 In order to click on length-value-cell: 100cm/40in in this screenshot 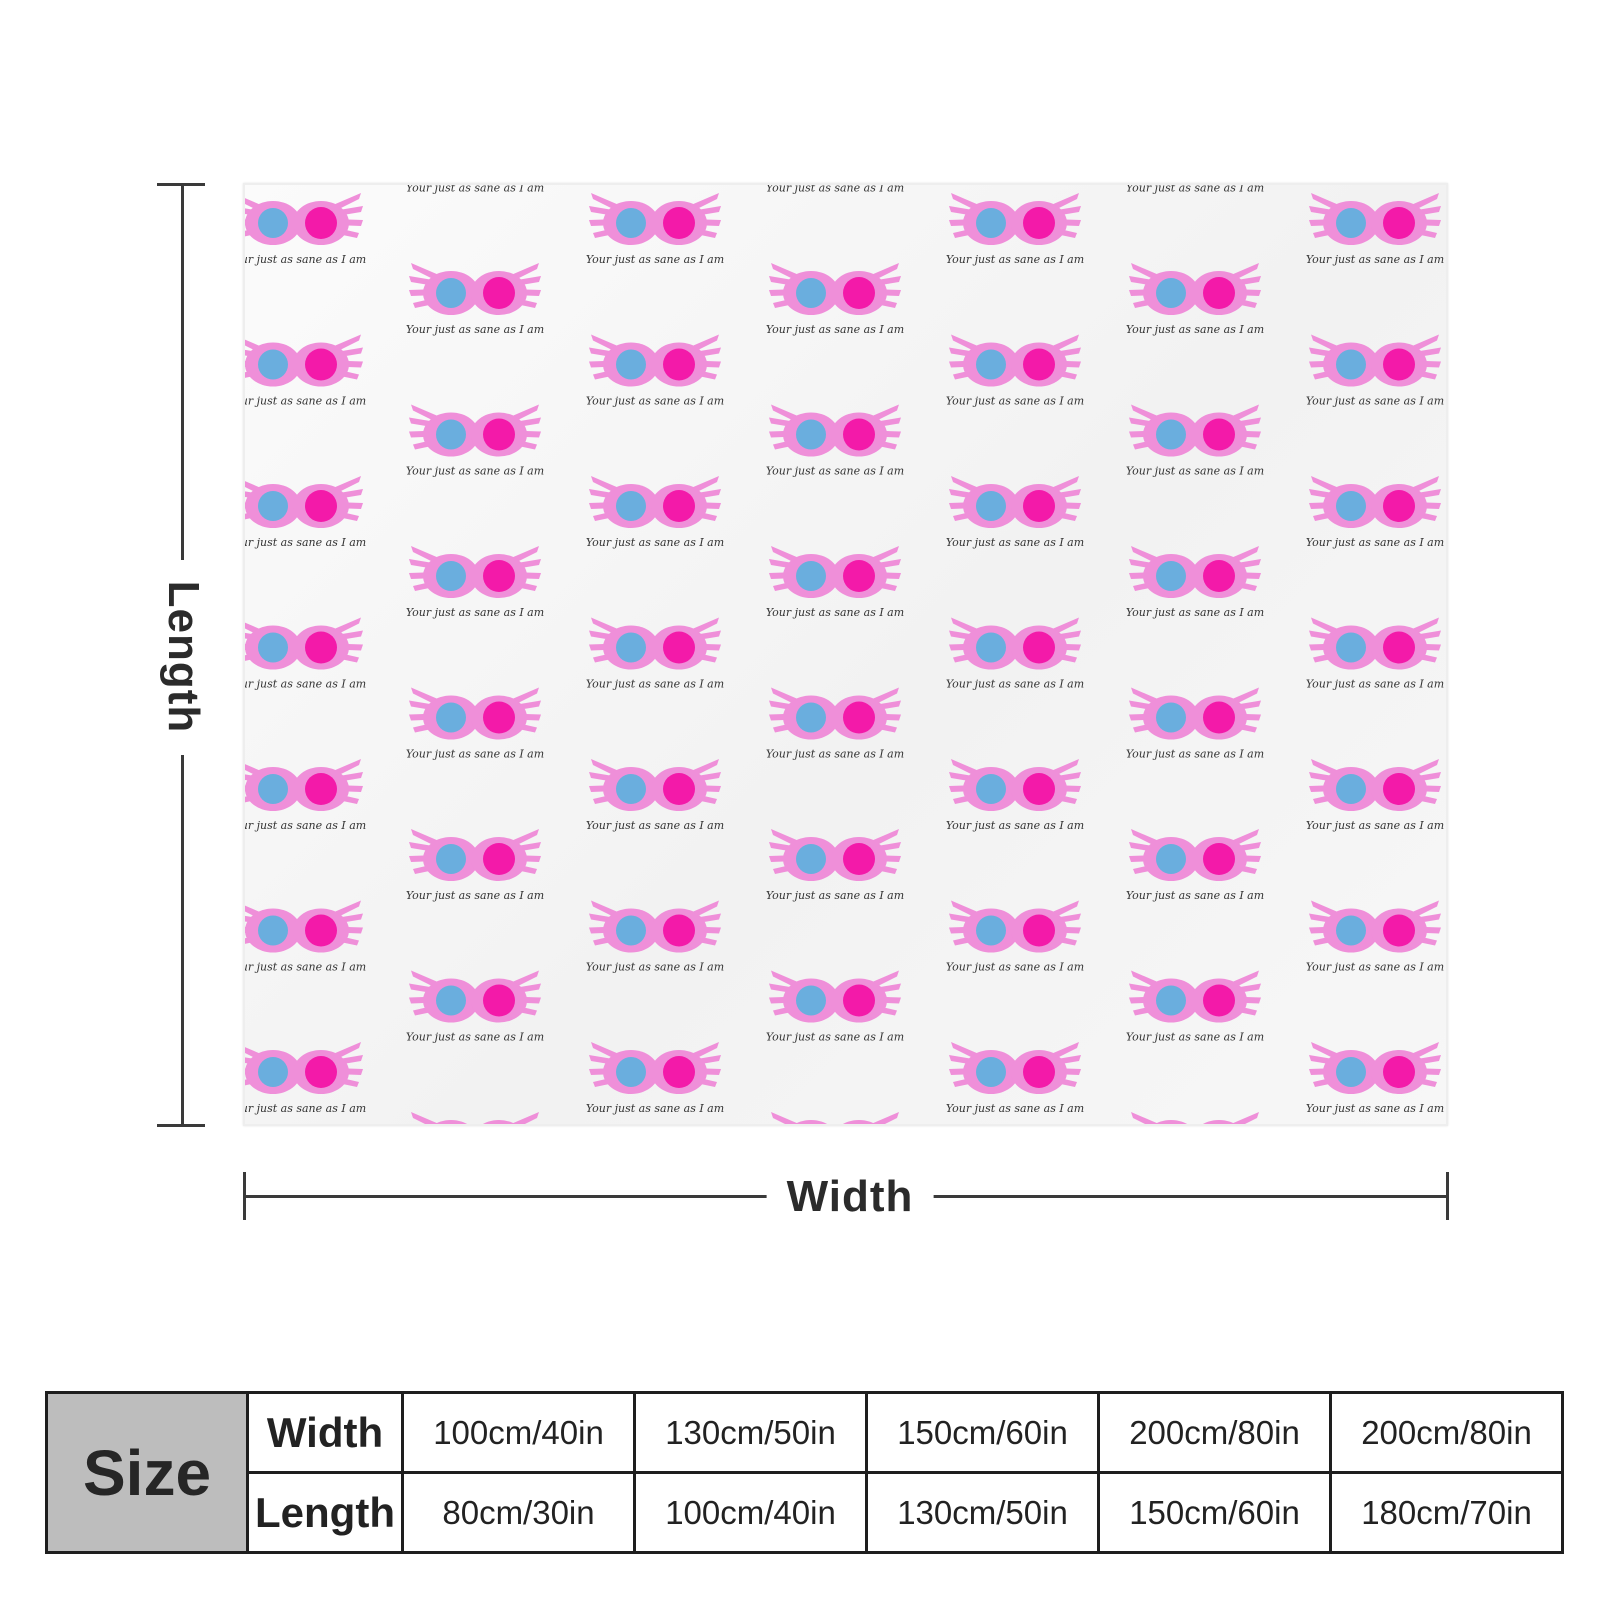, I will do `click(750, 1512)`.